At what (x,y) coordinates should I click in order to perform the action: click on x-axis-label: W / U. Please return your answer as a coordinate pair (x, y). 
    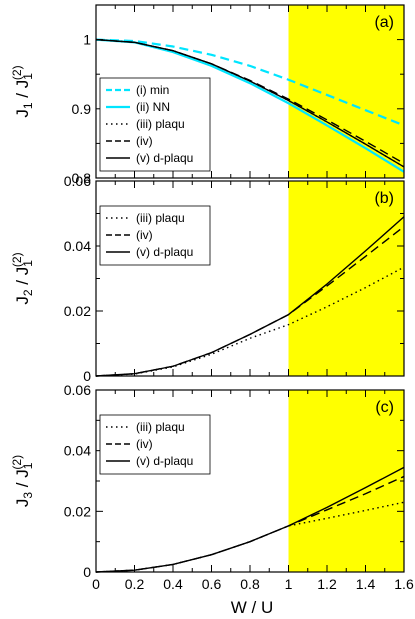
    Looking at the image, I should click on (252, 607).